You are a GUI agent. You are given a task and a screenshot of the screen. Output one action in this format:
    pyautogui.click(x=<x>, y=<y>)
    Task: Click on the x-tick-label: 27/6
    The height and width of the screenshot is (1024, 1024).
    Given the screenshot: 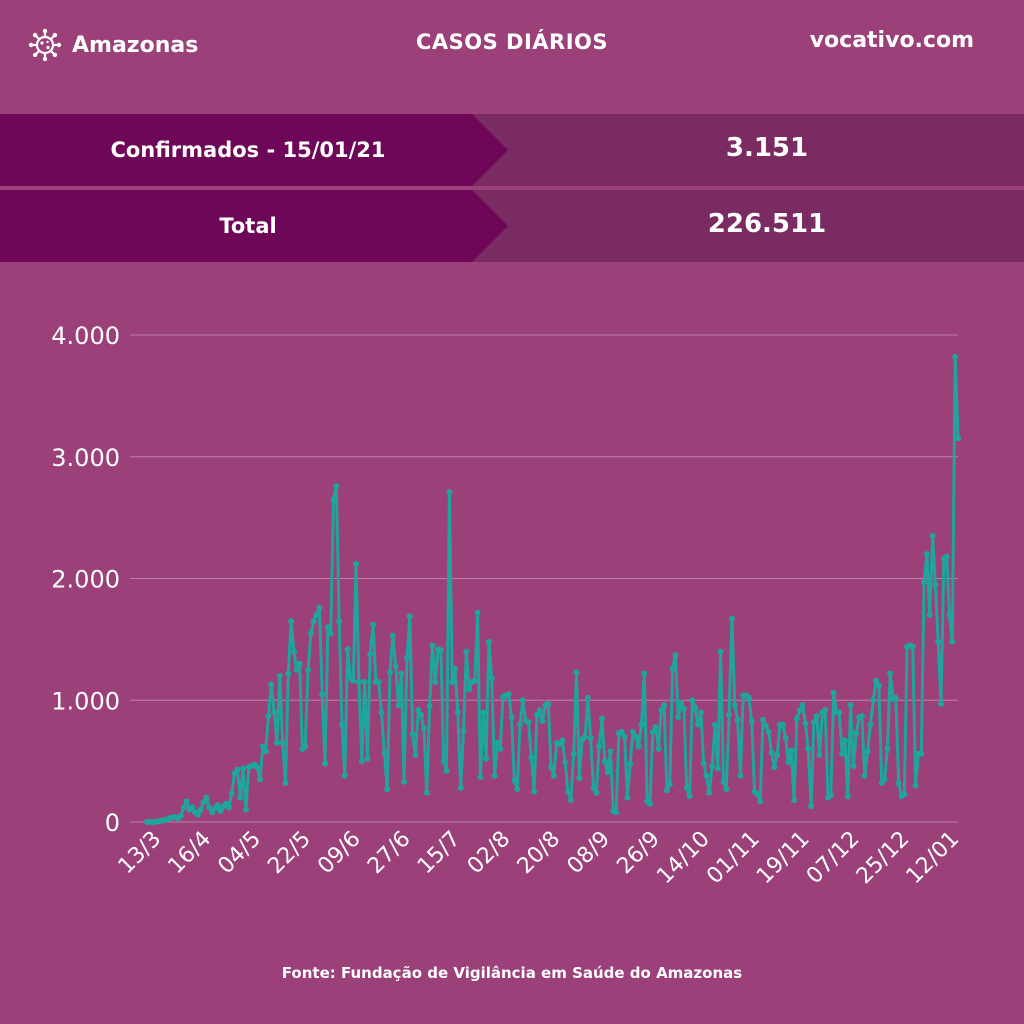 What is the action you would take?
    pyautogui.click(x=389, y=853)
    